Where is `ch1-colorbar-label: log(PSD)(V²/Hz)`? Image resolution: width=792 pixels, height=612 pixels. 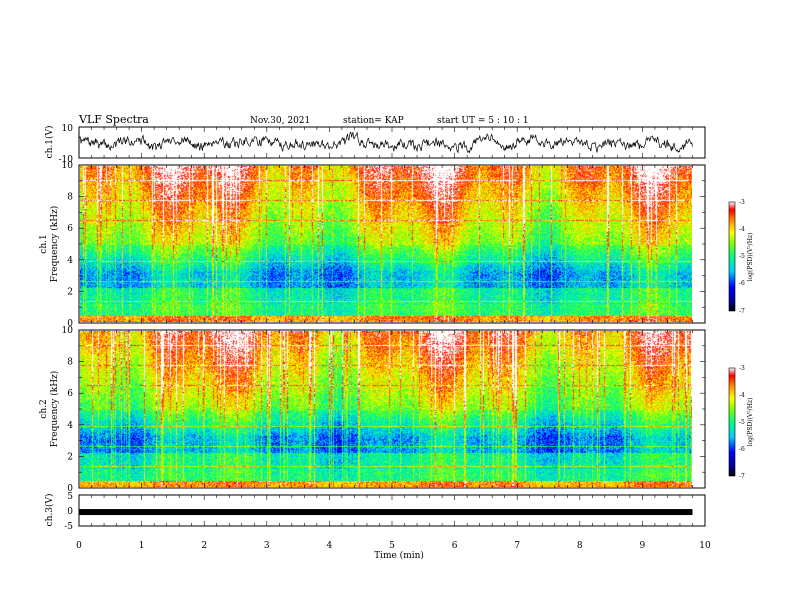
ch1-colorbar-label: log(PSD)(V²/Hz) is located at coordinates (750, 257).